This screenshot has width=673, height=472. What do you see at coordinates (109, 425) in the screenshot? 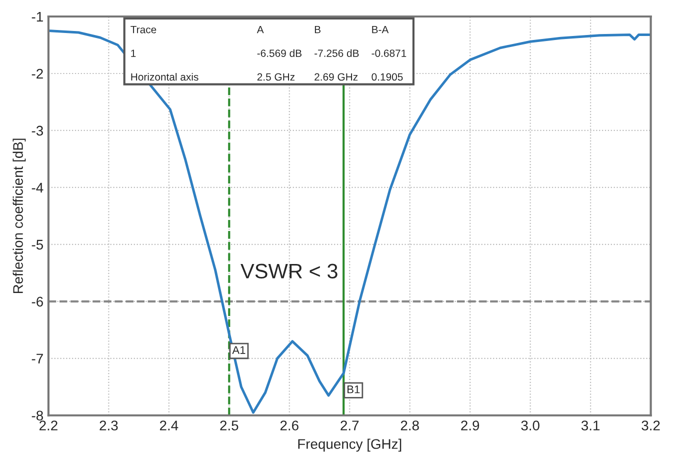
I see `x-tick-label: 2.3` at bounding box center [109, 425].